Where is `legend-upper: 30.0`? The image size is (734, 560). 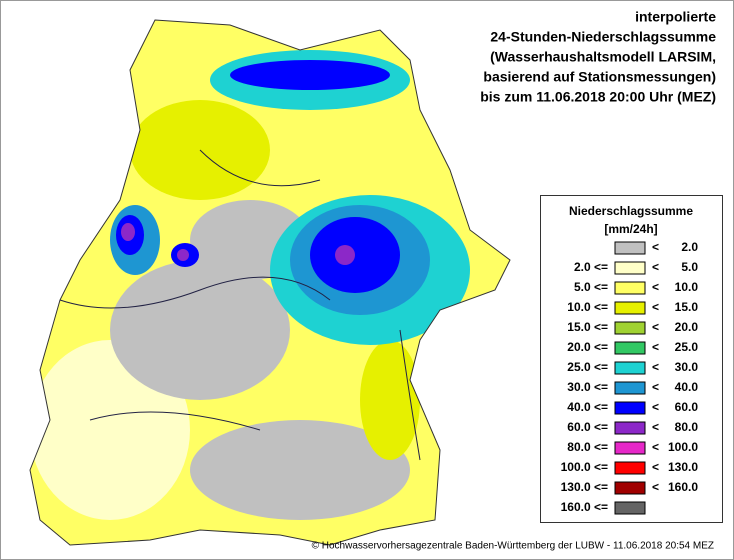 legend-upper: 30.0 is located at coordinates (687, 367).